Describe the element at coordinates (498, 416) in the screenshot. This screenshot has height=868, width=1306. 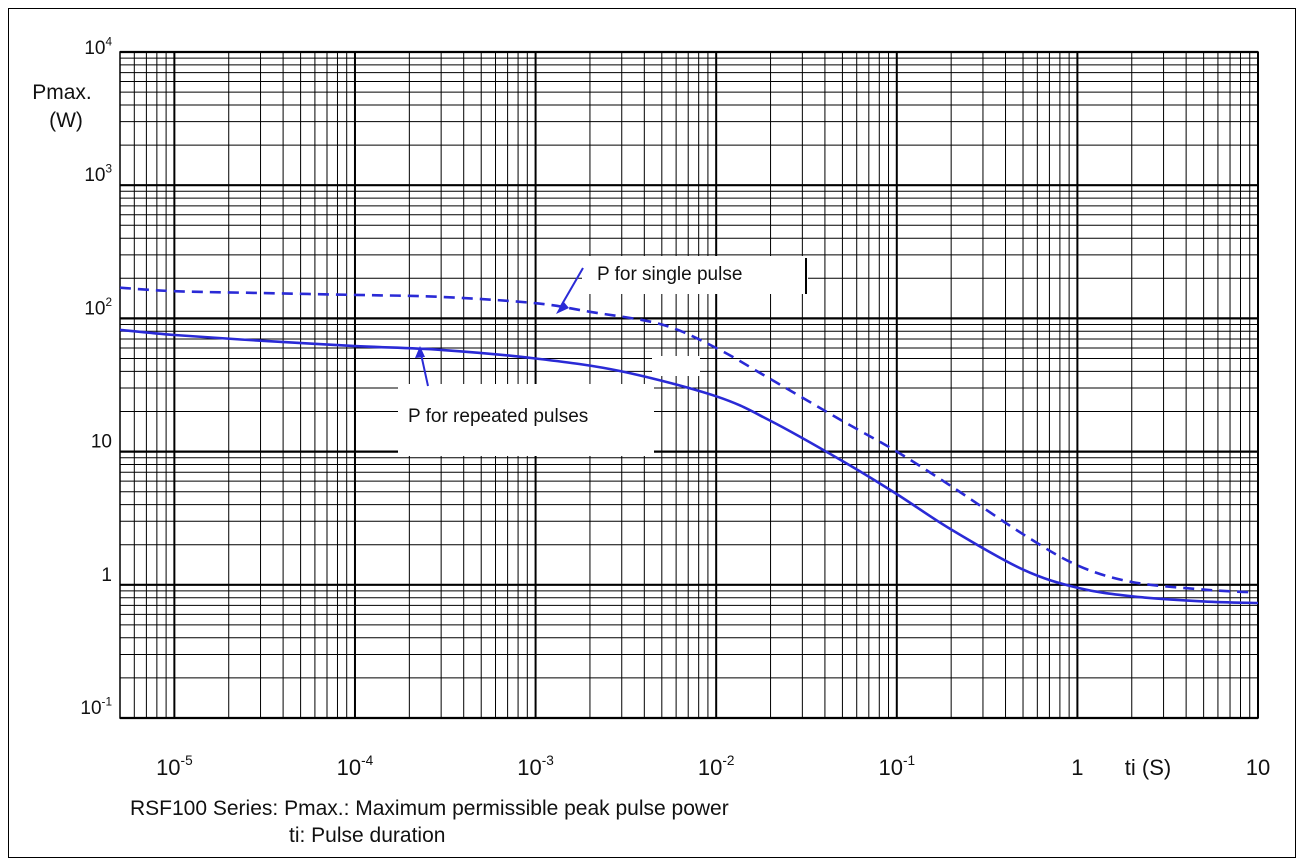
I see `repeated-pulses-label: P for repeated pulses` at that location.